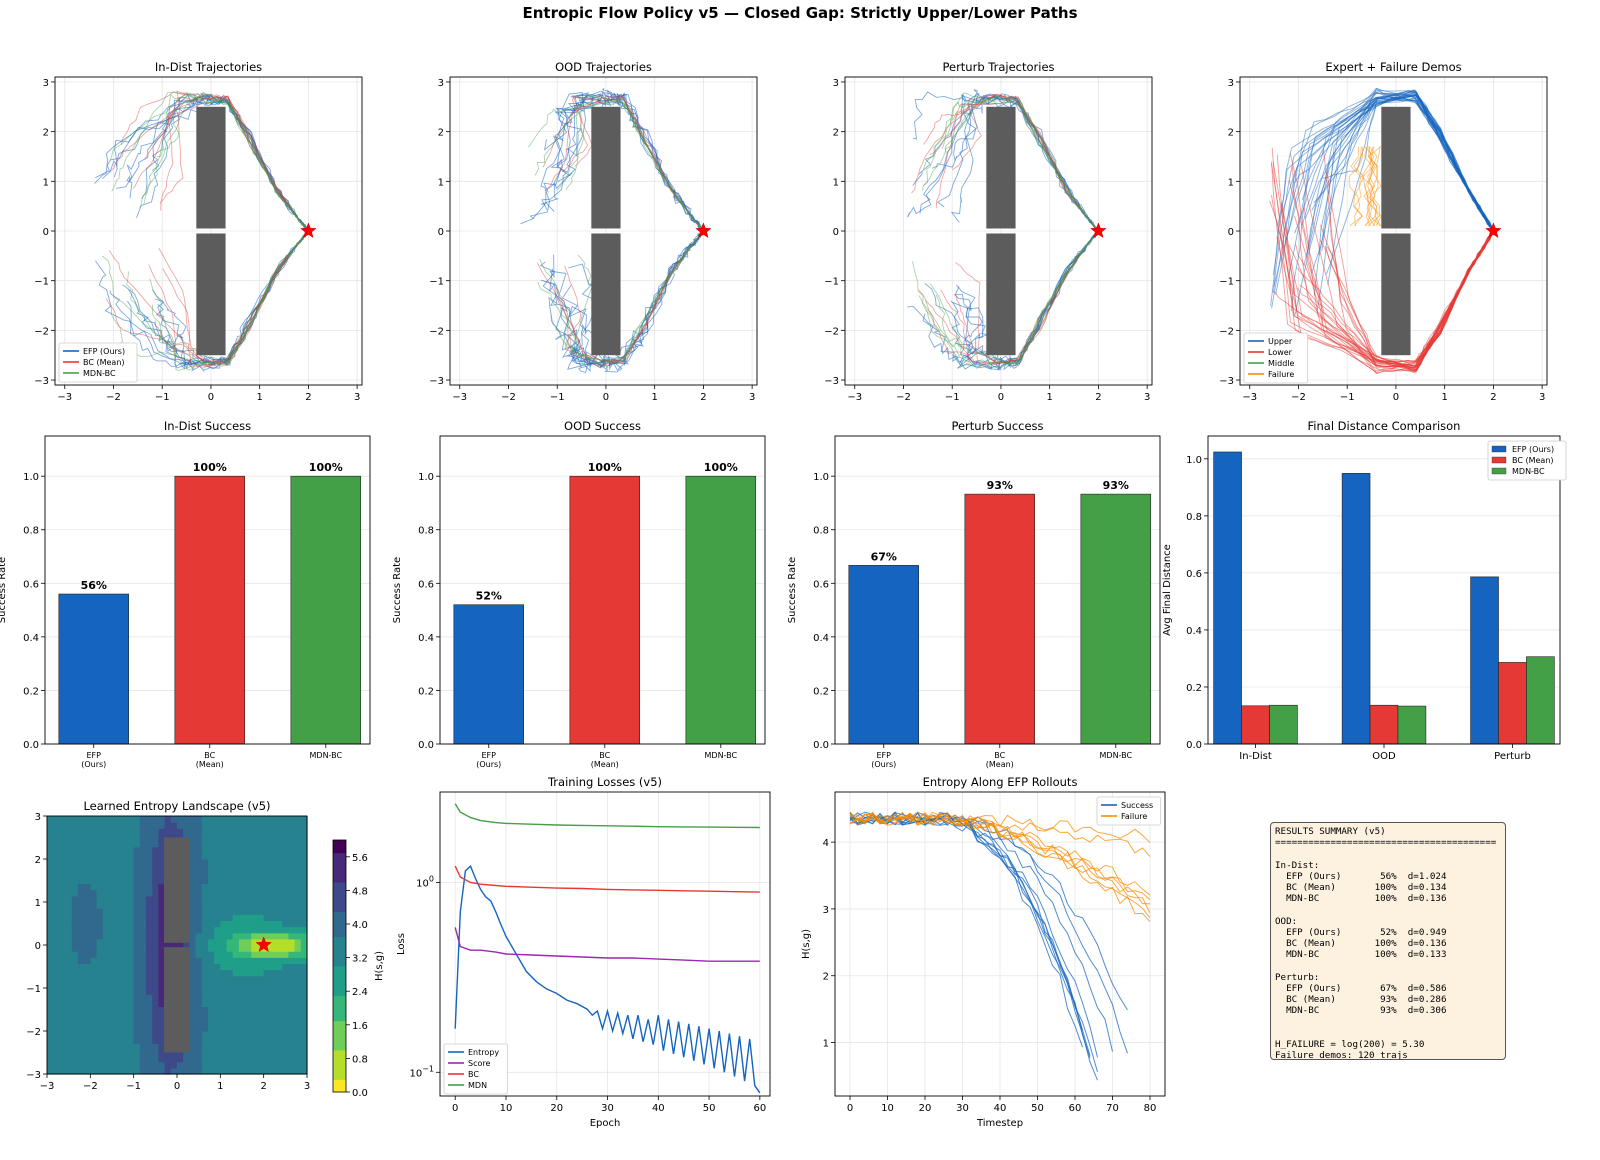  I want to click on x-tick-label: 10, so click(887, 1108).